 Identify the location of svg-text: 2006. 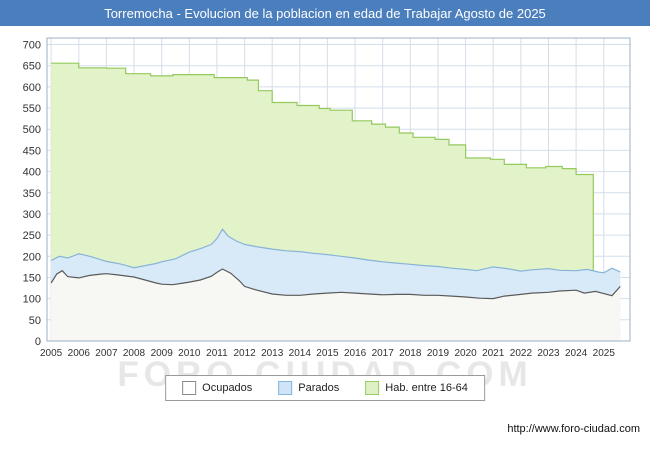
(79, 353).